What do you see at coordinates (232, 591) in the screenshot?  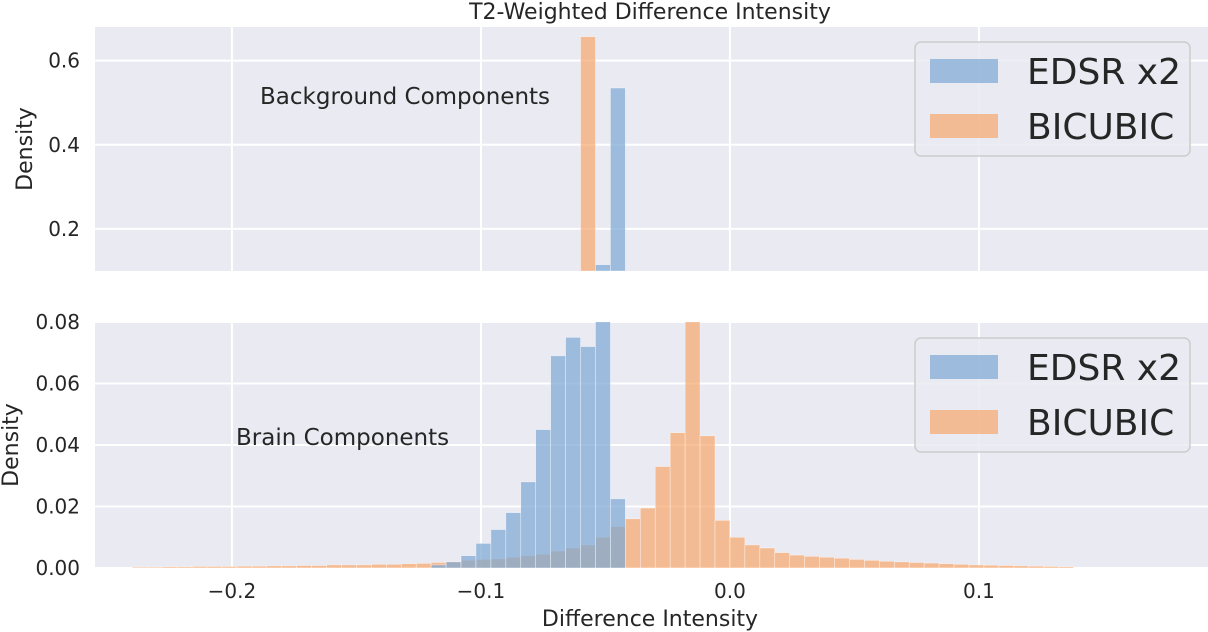 I see `x-tick-label: −0.2` at bounding box center [232, 591].